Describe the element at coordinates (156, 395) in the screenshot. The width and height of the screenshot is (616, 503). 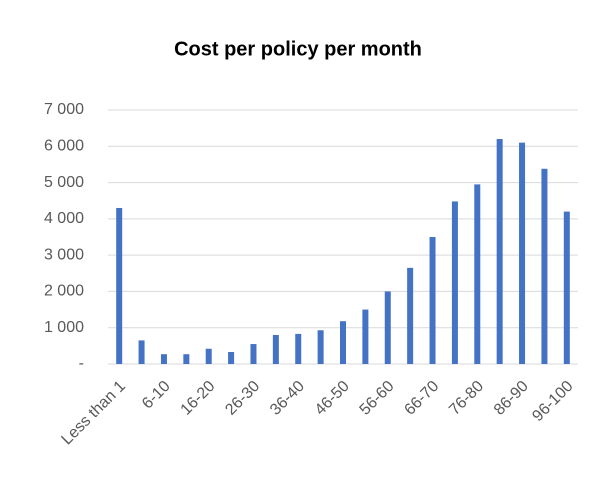
I see `x-tick-label: 6-10` at that location.